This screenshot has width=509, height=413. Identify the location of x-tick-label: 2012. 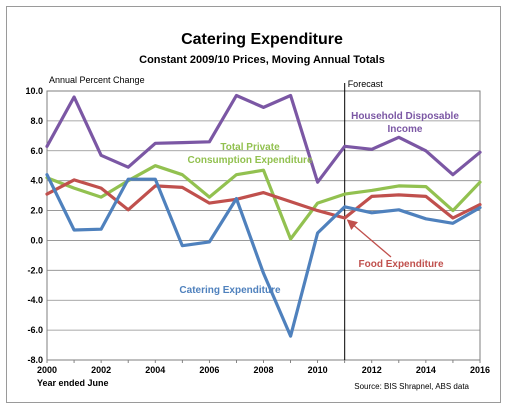
(372, 370).